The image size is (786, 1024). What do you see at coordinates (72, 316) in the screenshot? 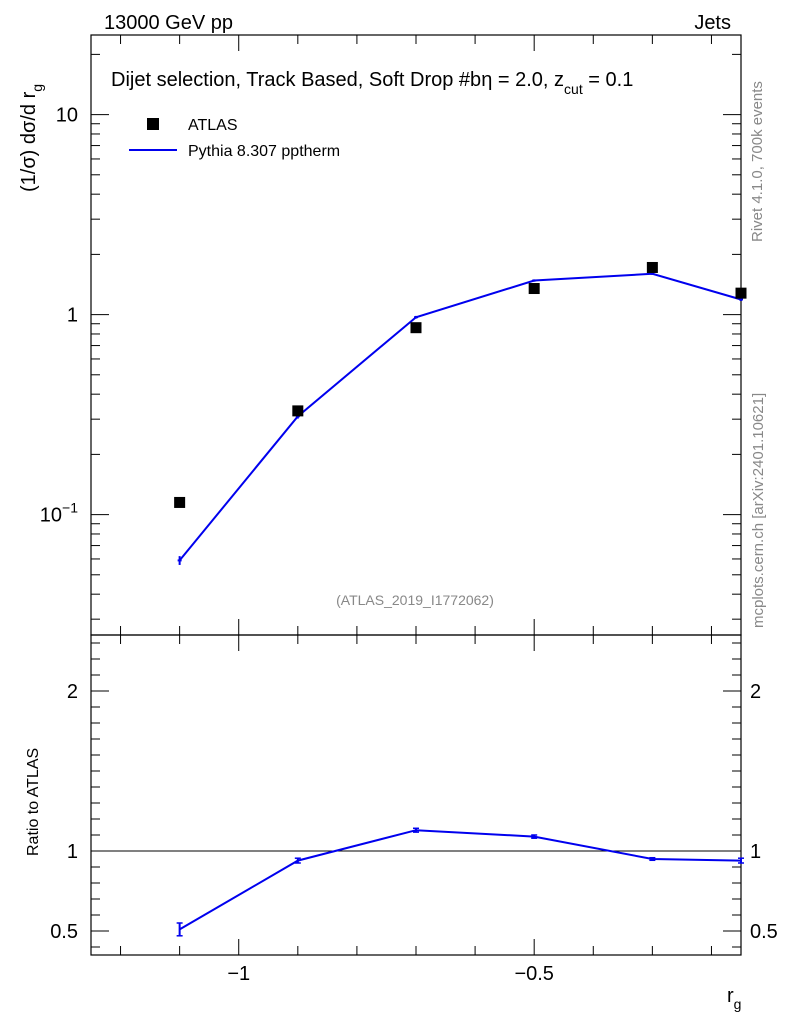
I see `main-y-tick-label: 1` at bounding box center [72, 316].